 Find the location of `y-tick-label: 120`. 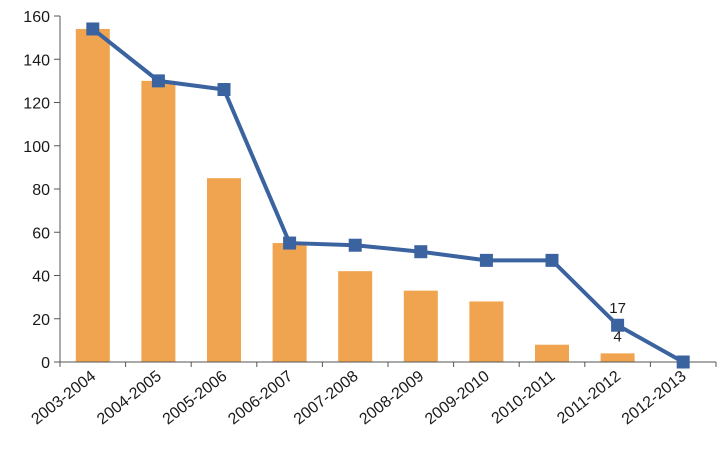

y-tick-label: 120 is located at coordinates (36, 104).